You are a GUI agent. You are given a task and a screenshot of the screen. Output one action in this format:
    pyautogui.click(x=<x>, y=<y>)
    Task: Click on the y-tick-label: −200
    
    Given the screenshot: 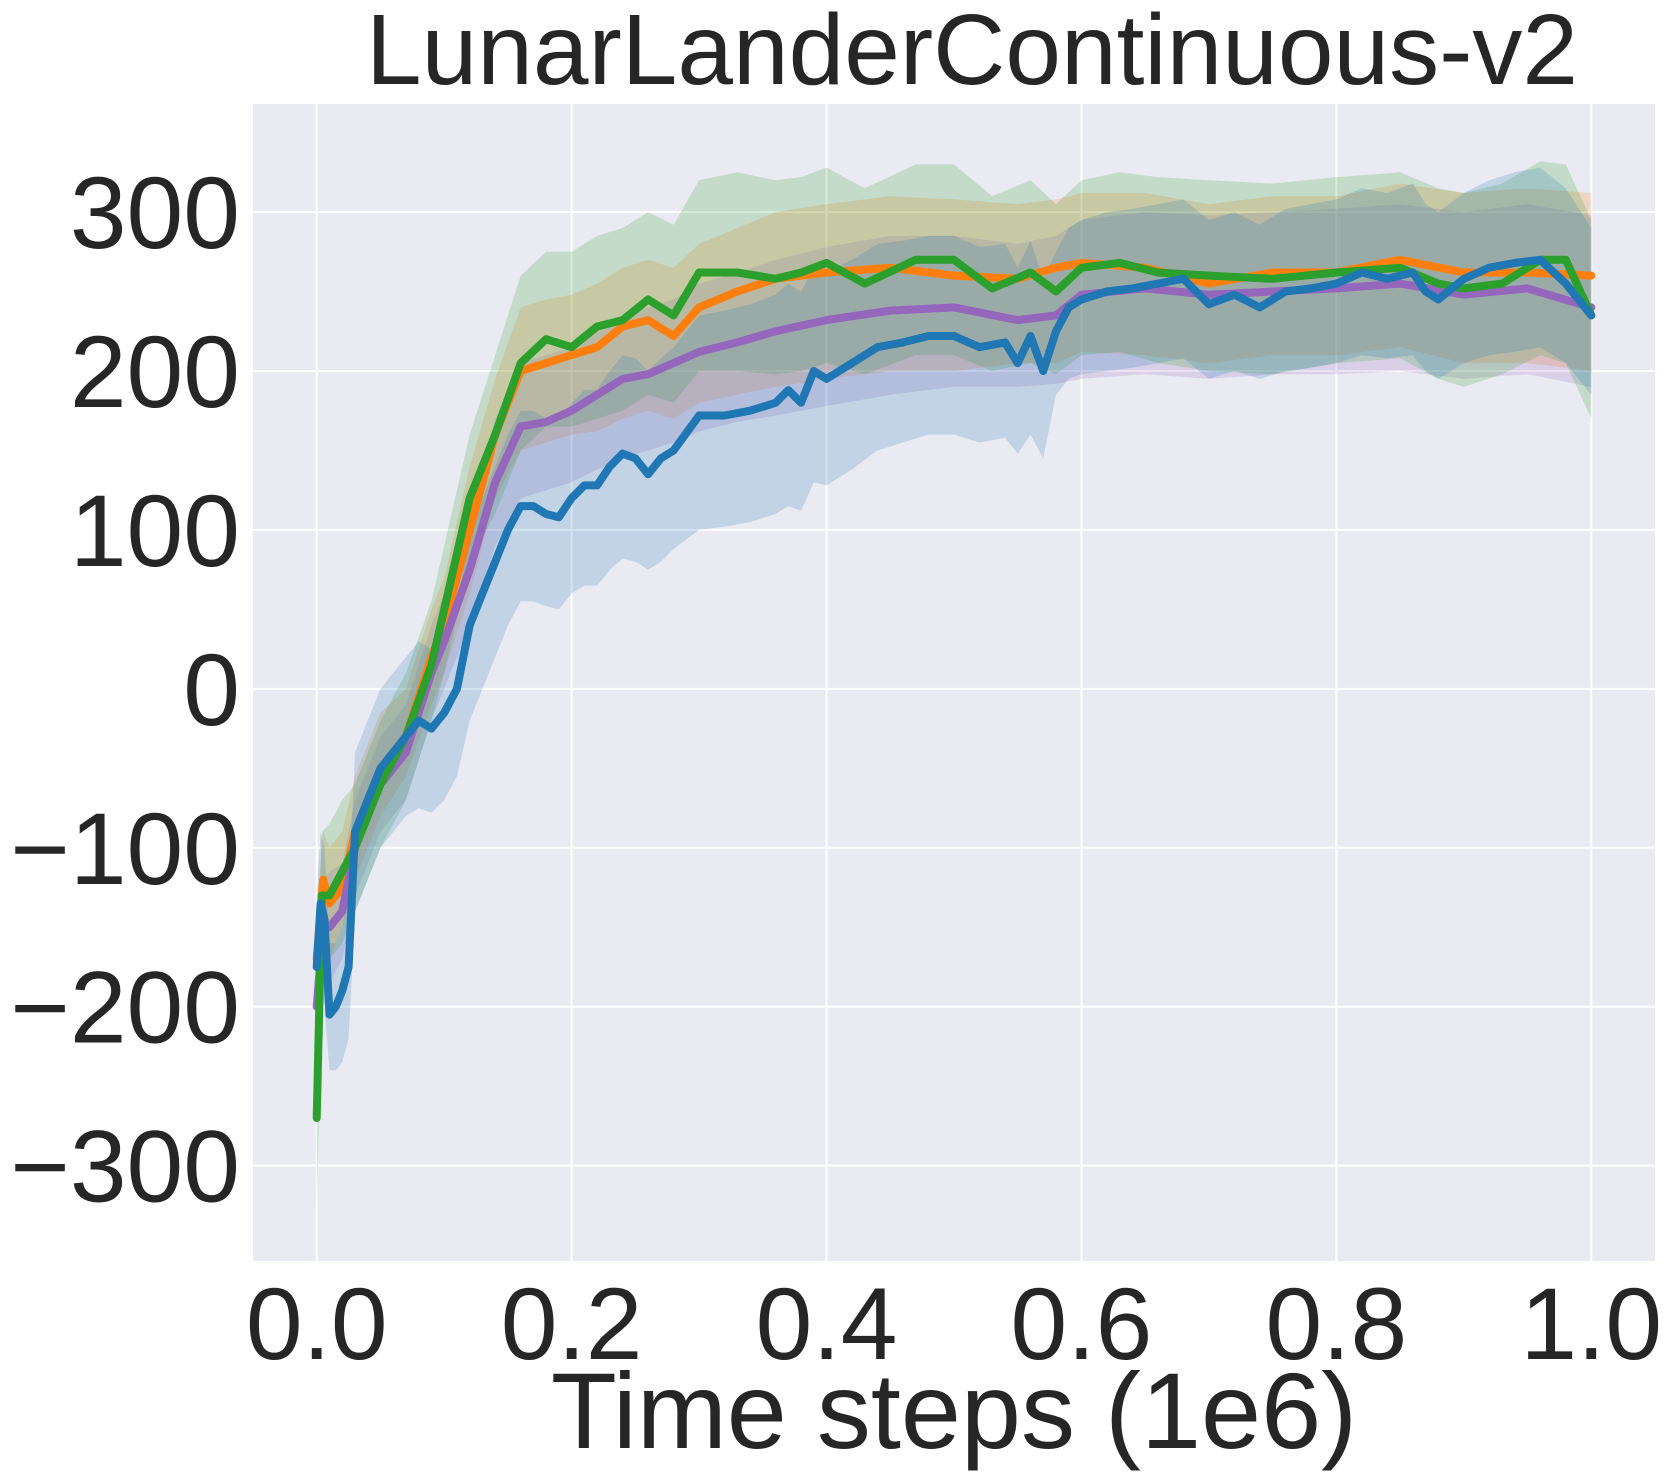 What is the action you would take?
    pyautogui.click(x=125, y=1008)
    